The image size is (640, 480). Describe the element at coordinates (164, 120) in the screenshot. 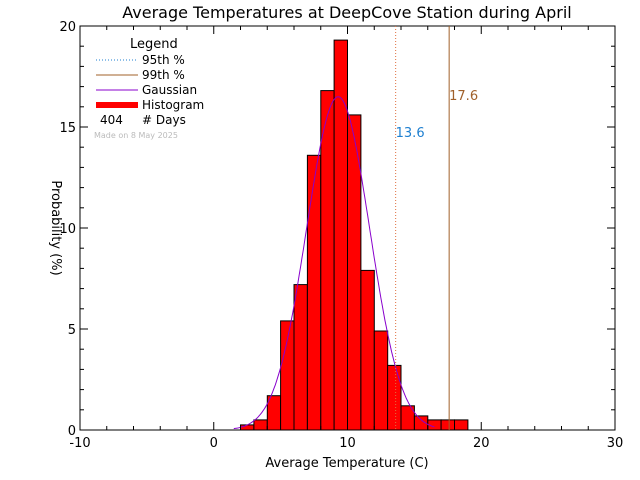

I see `legend-days-label: # Days` at that location.